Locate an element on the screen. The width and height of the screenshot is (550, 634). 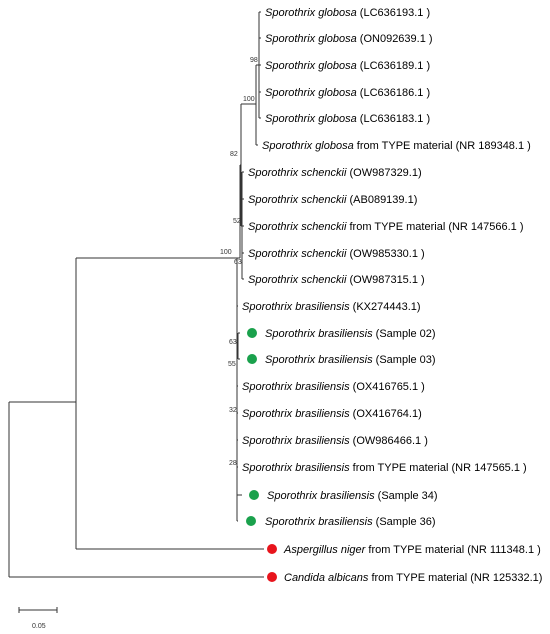
taxon-accession: (AB089139.1) is located at coordinates (381, 200).